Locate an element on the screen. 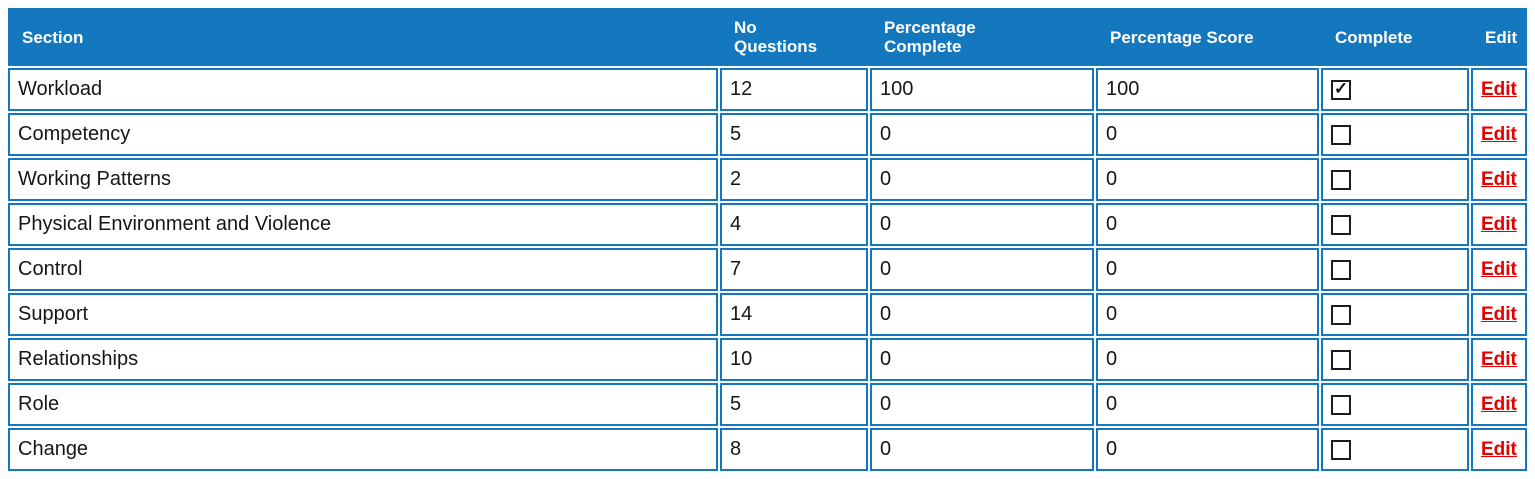 The width and height of the screenshot is (1535, 479). section-name-cell: Working Patterns is located at coordinates (363, 179).